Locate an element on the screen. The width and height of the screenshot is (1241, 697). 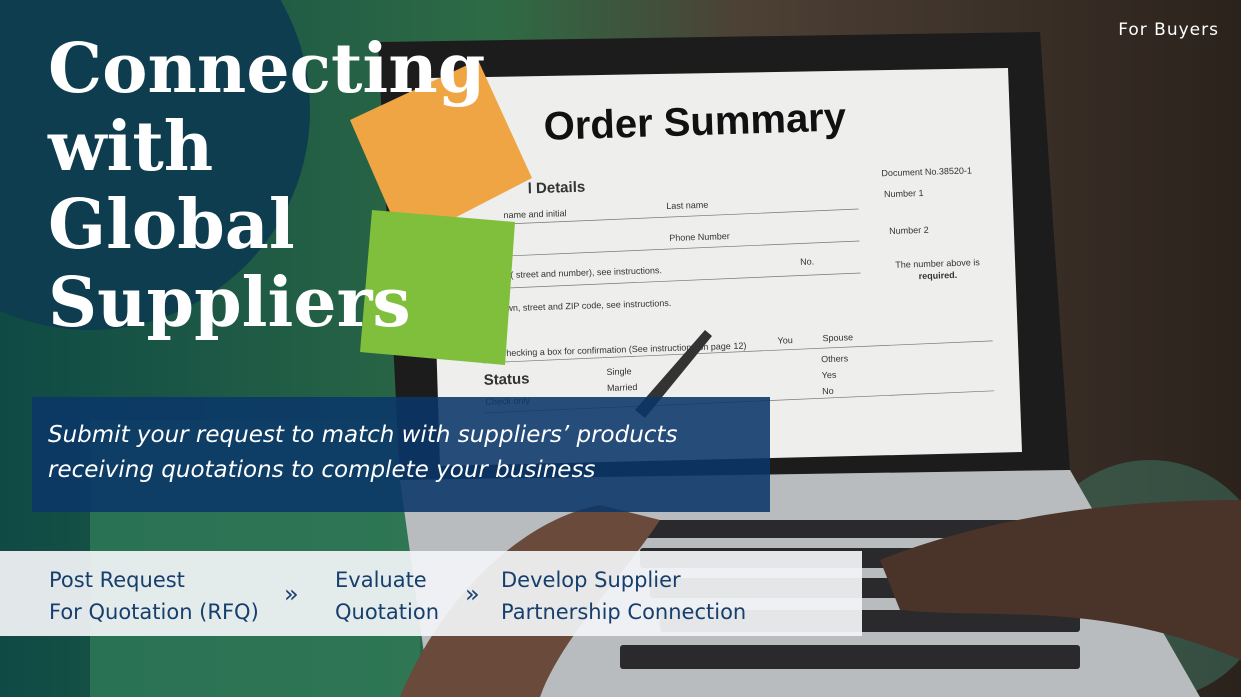
doc-text: ( street and number), see instructions. is located at coordinates (586, 272).